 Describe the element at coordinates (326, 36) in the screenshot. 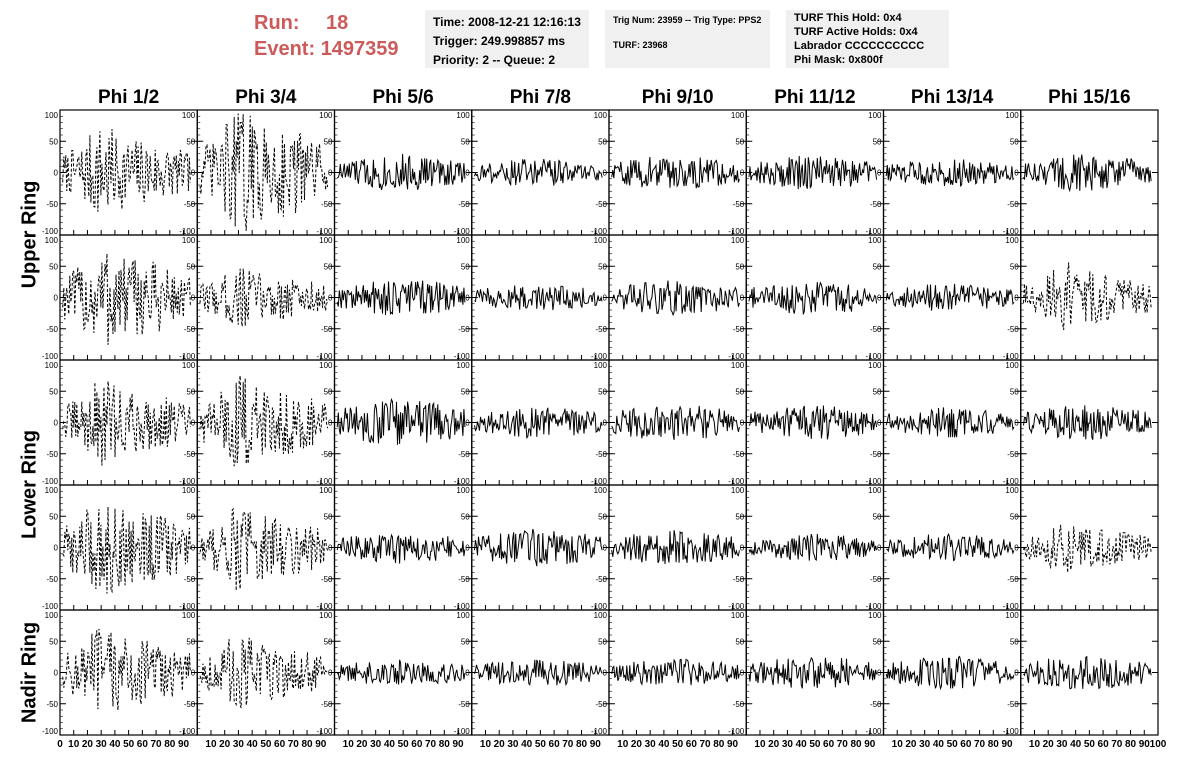

I see `run-event-label: Run: 18 Event: 1497359` at that location.